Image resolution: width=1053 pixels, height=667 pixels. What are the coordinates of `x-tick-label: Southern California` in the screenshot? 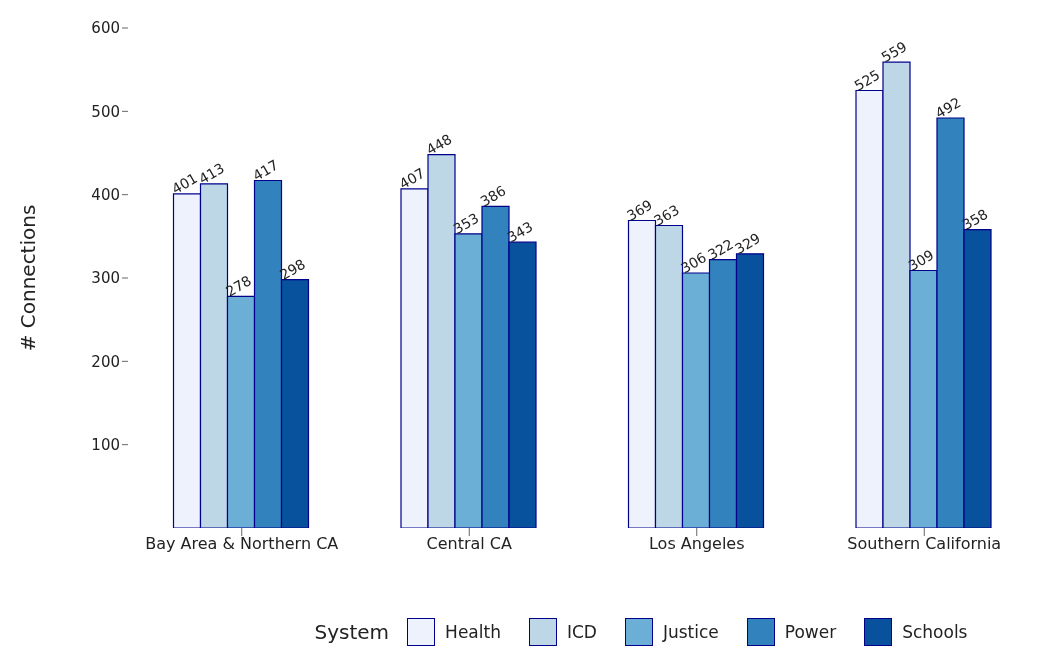 It's located at (924, 544).